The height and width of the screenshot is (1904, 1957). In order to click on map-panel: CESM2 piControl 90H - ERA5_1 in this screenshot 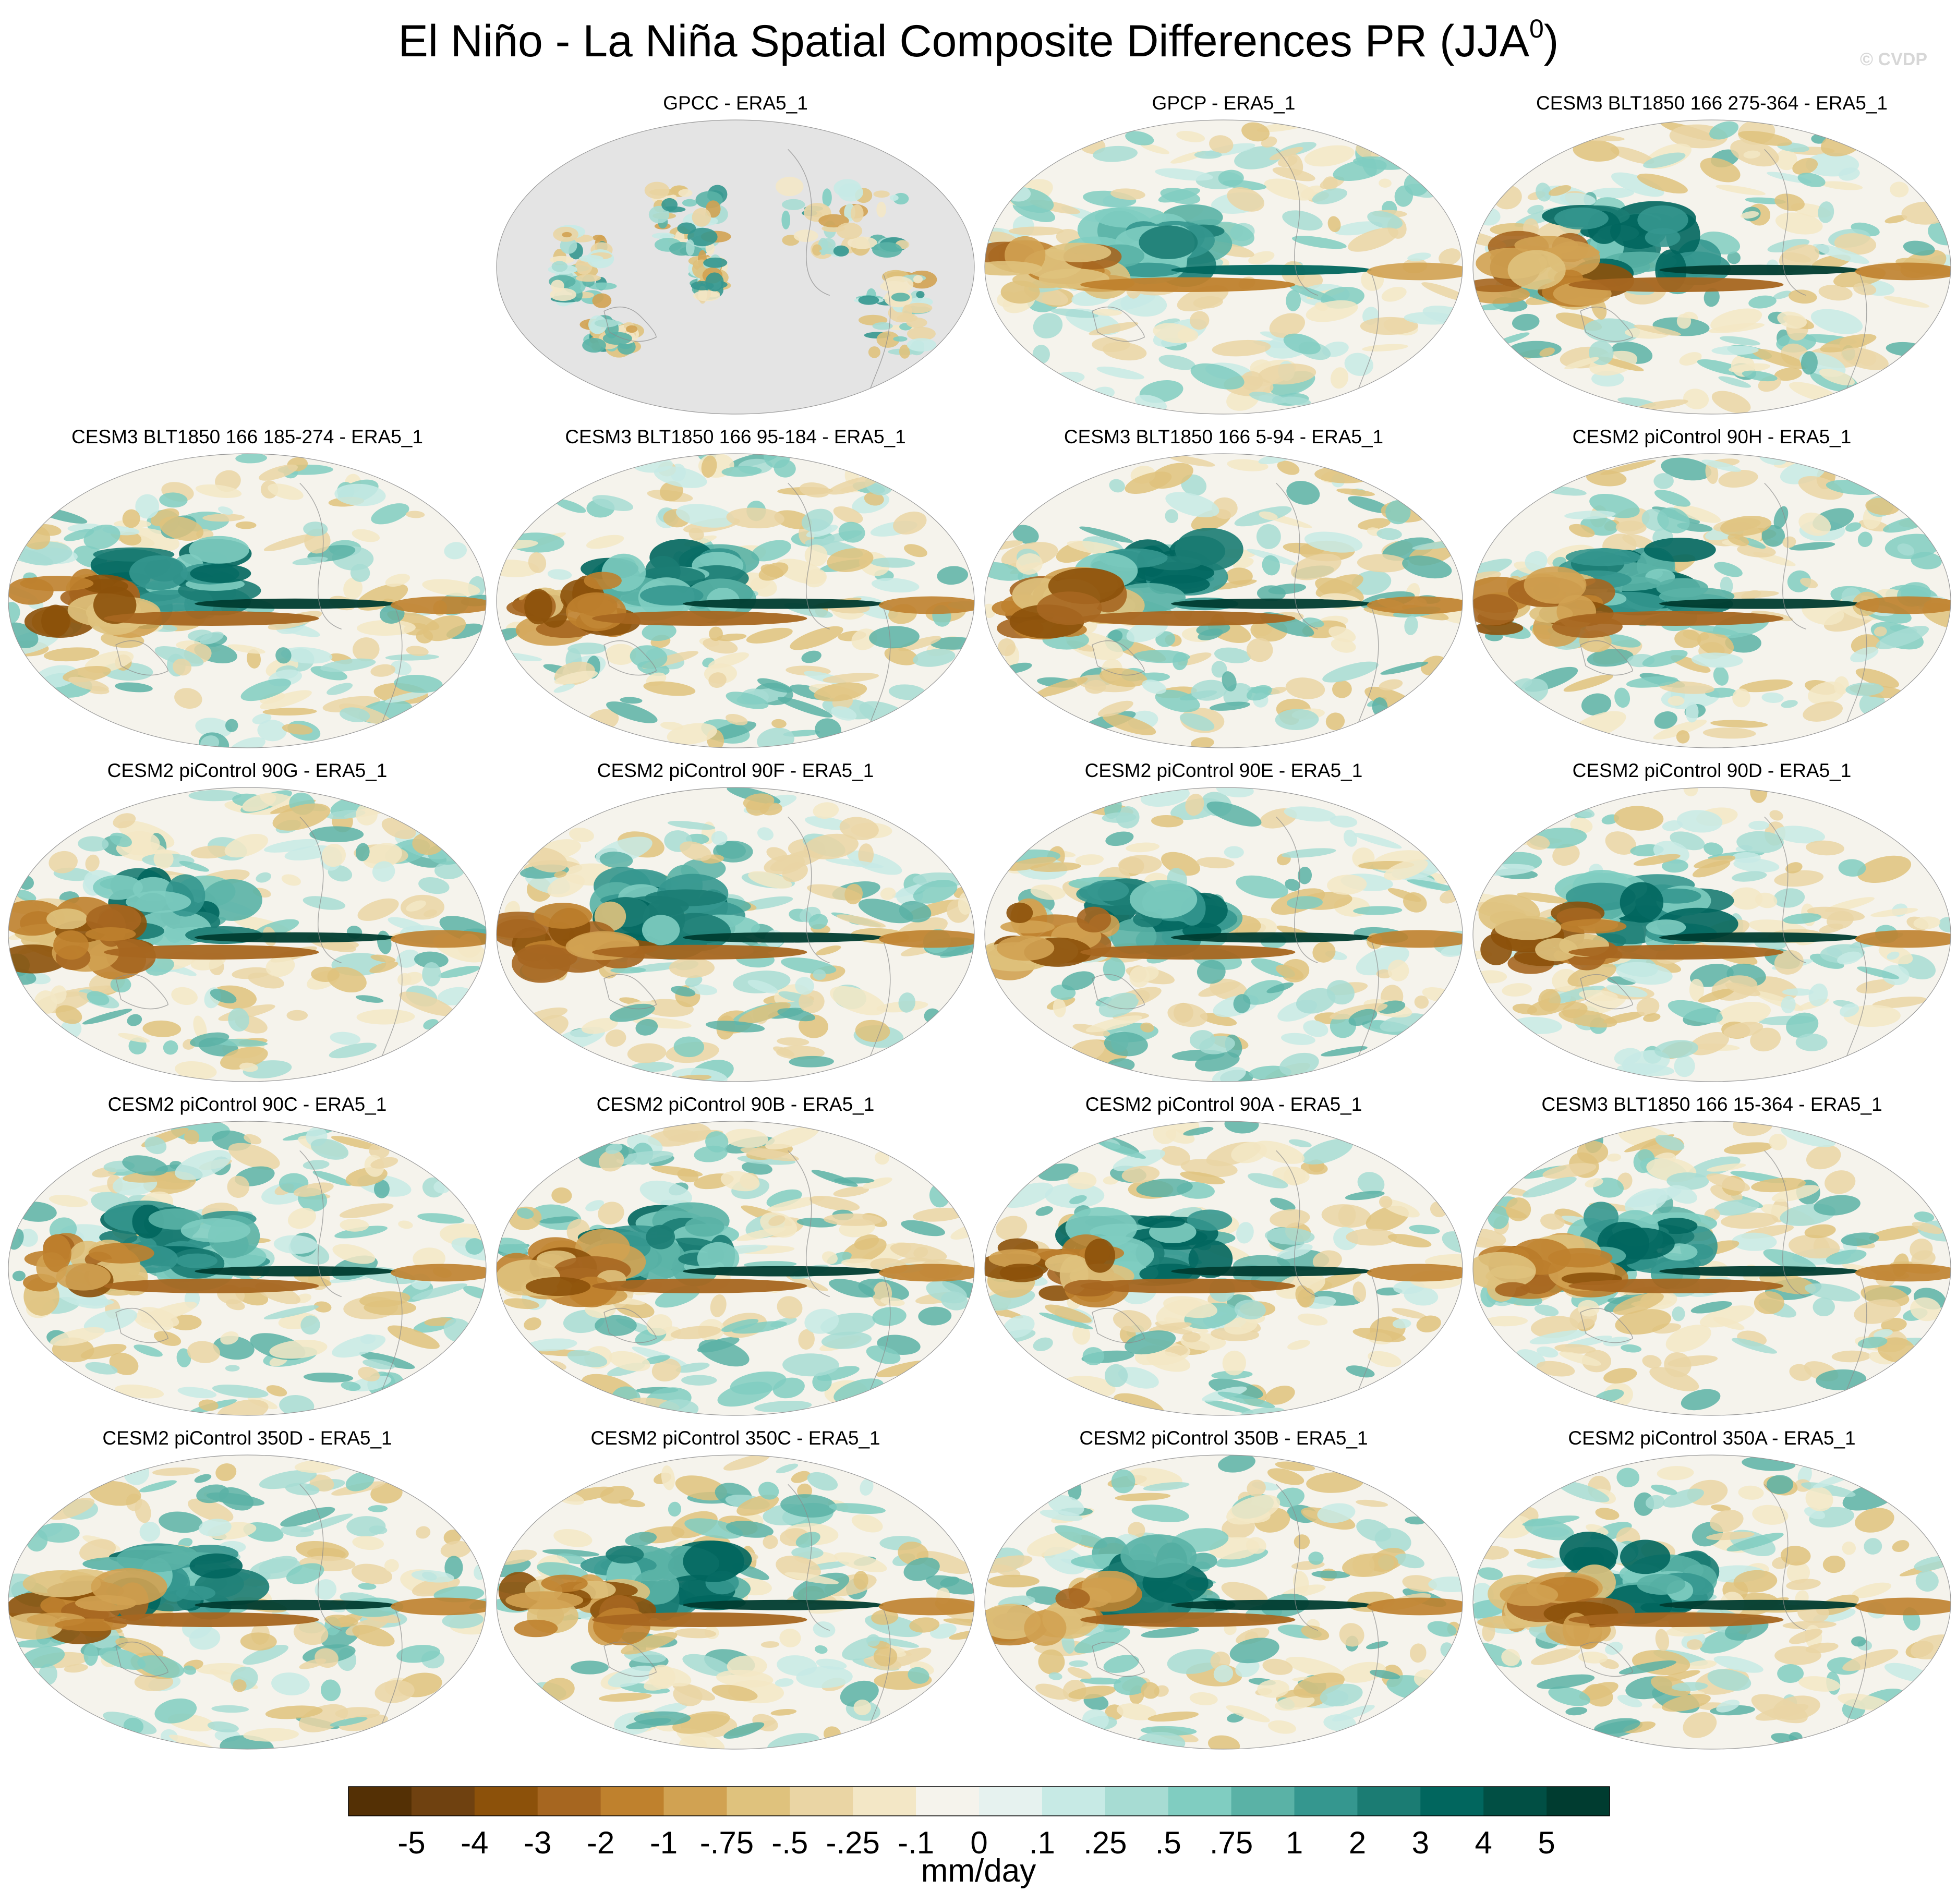, I will do `click(1711, 587)`.